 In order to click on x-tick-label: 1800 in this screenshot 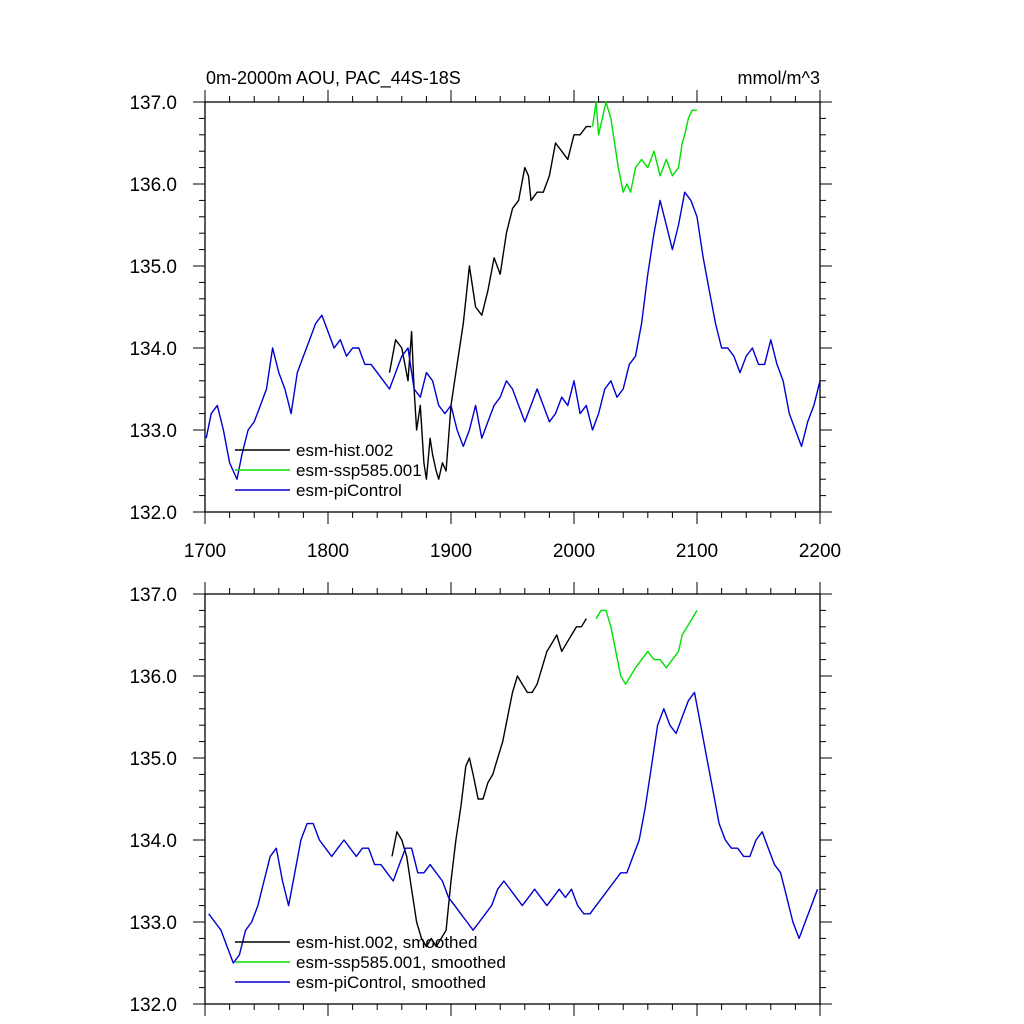, I will do `click(328, 551)`.